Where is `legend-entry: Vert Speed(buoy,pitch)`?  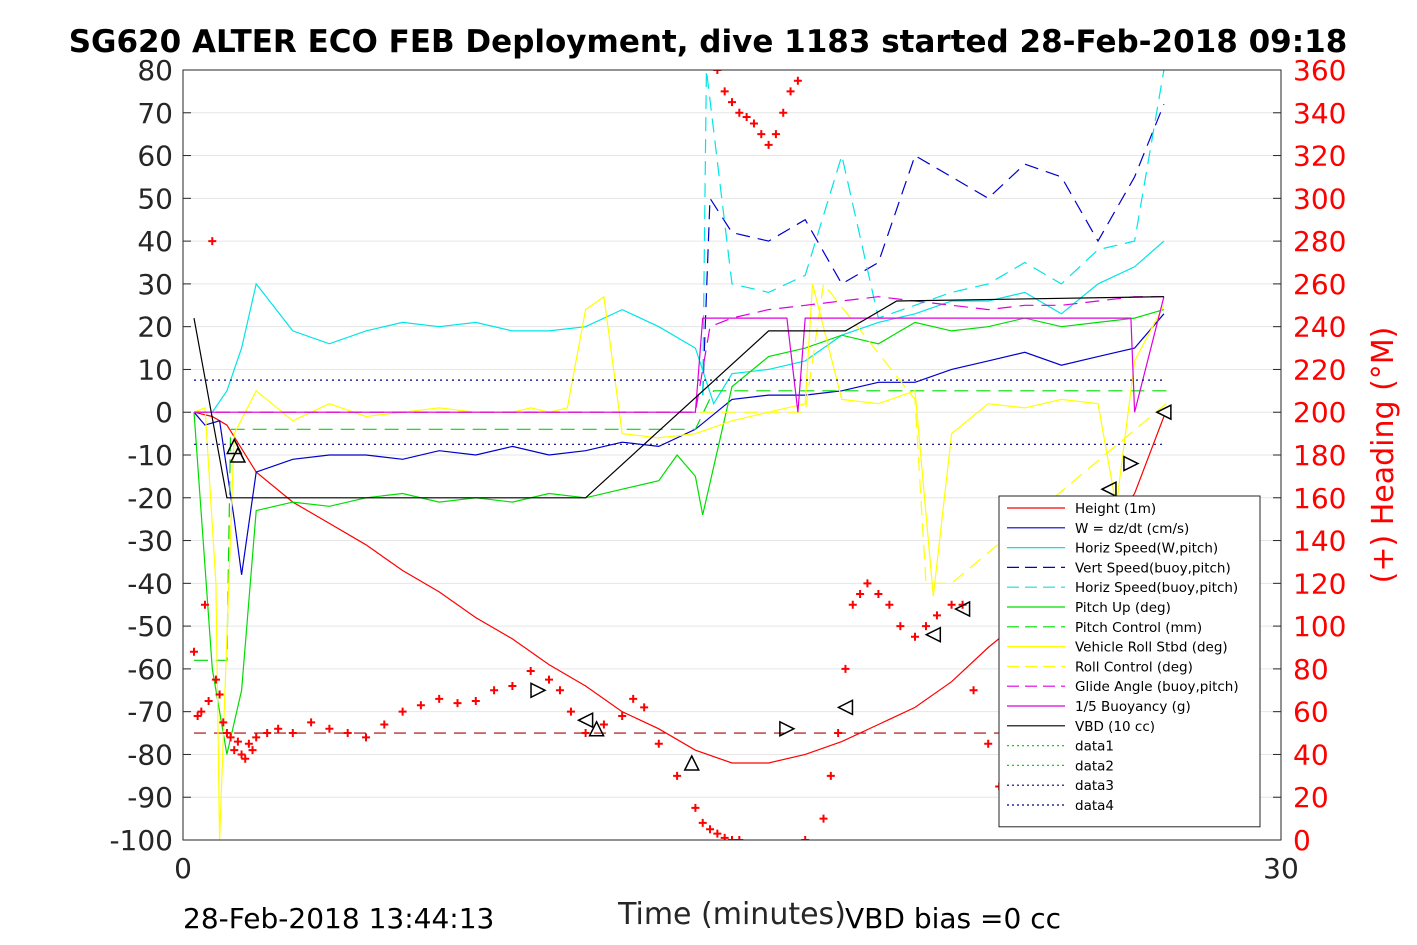 legend-entry: Vert Speed(buoy,pitch) is located at coordinates (1153, 568).